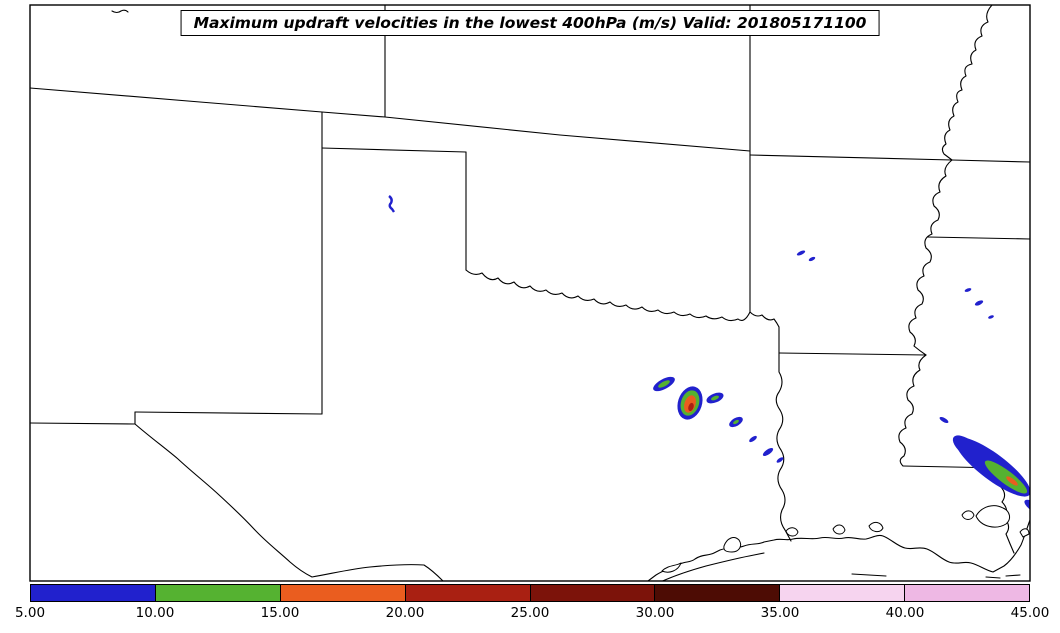 This screenshot has width=1060, height=633. I want to click on gulf-coastline, so click(838, 550).